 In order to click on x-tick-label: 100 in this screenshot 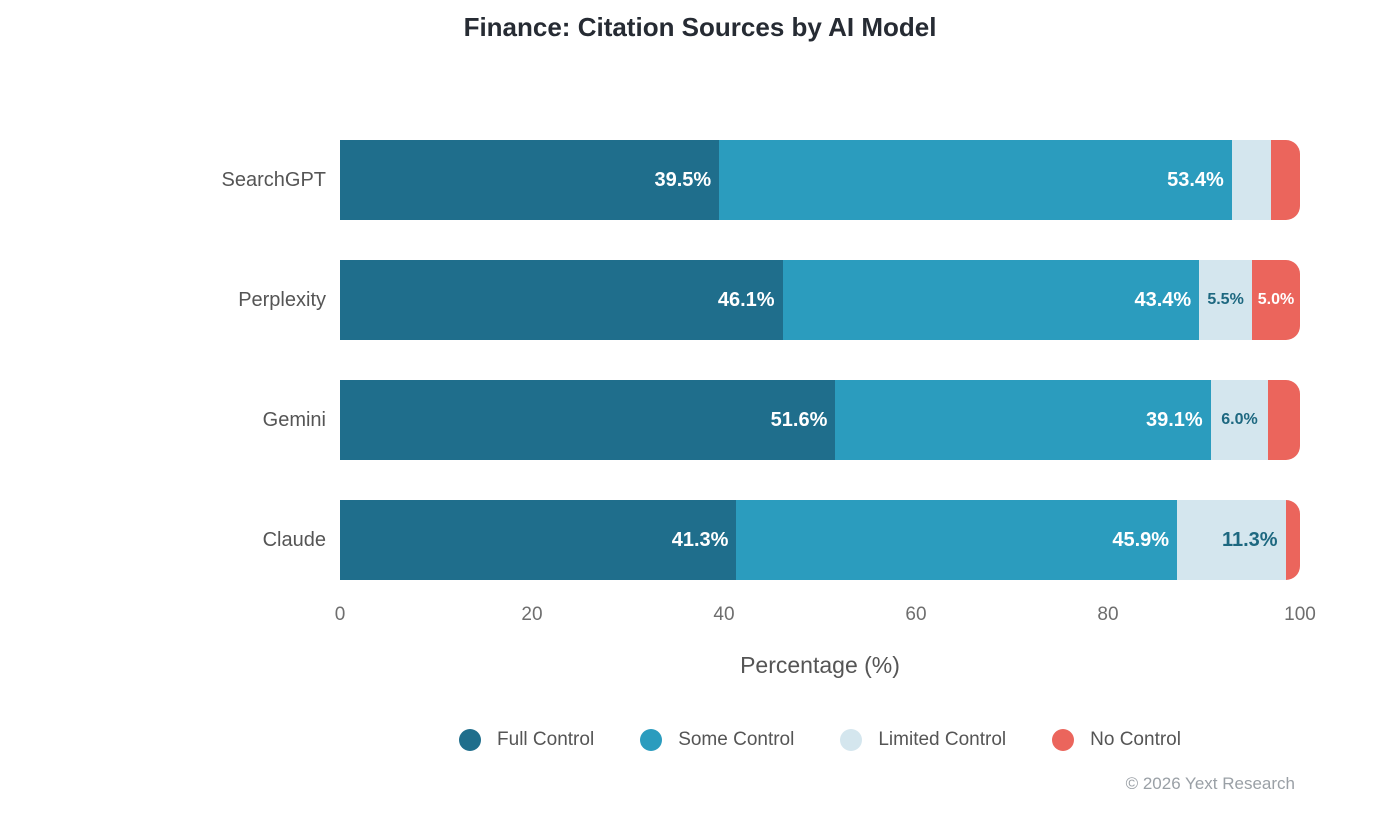, I will do `click(1300, 614)`.